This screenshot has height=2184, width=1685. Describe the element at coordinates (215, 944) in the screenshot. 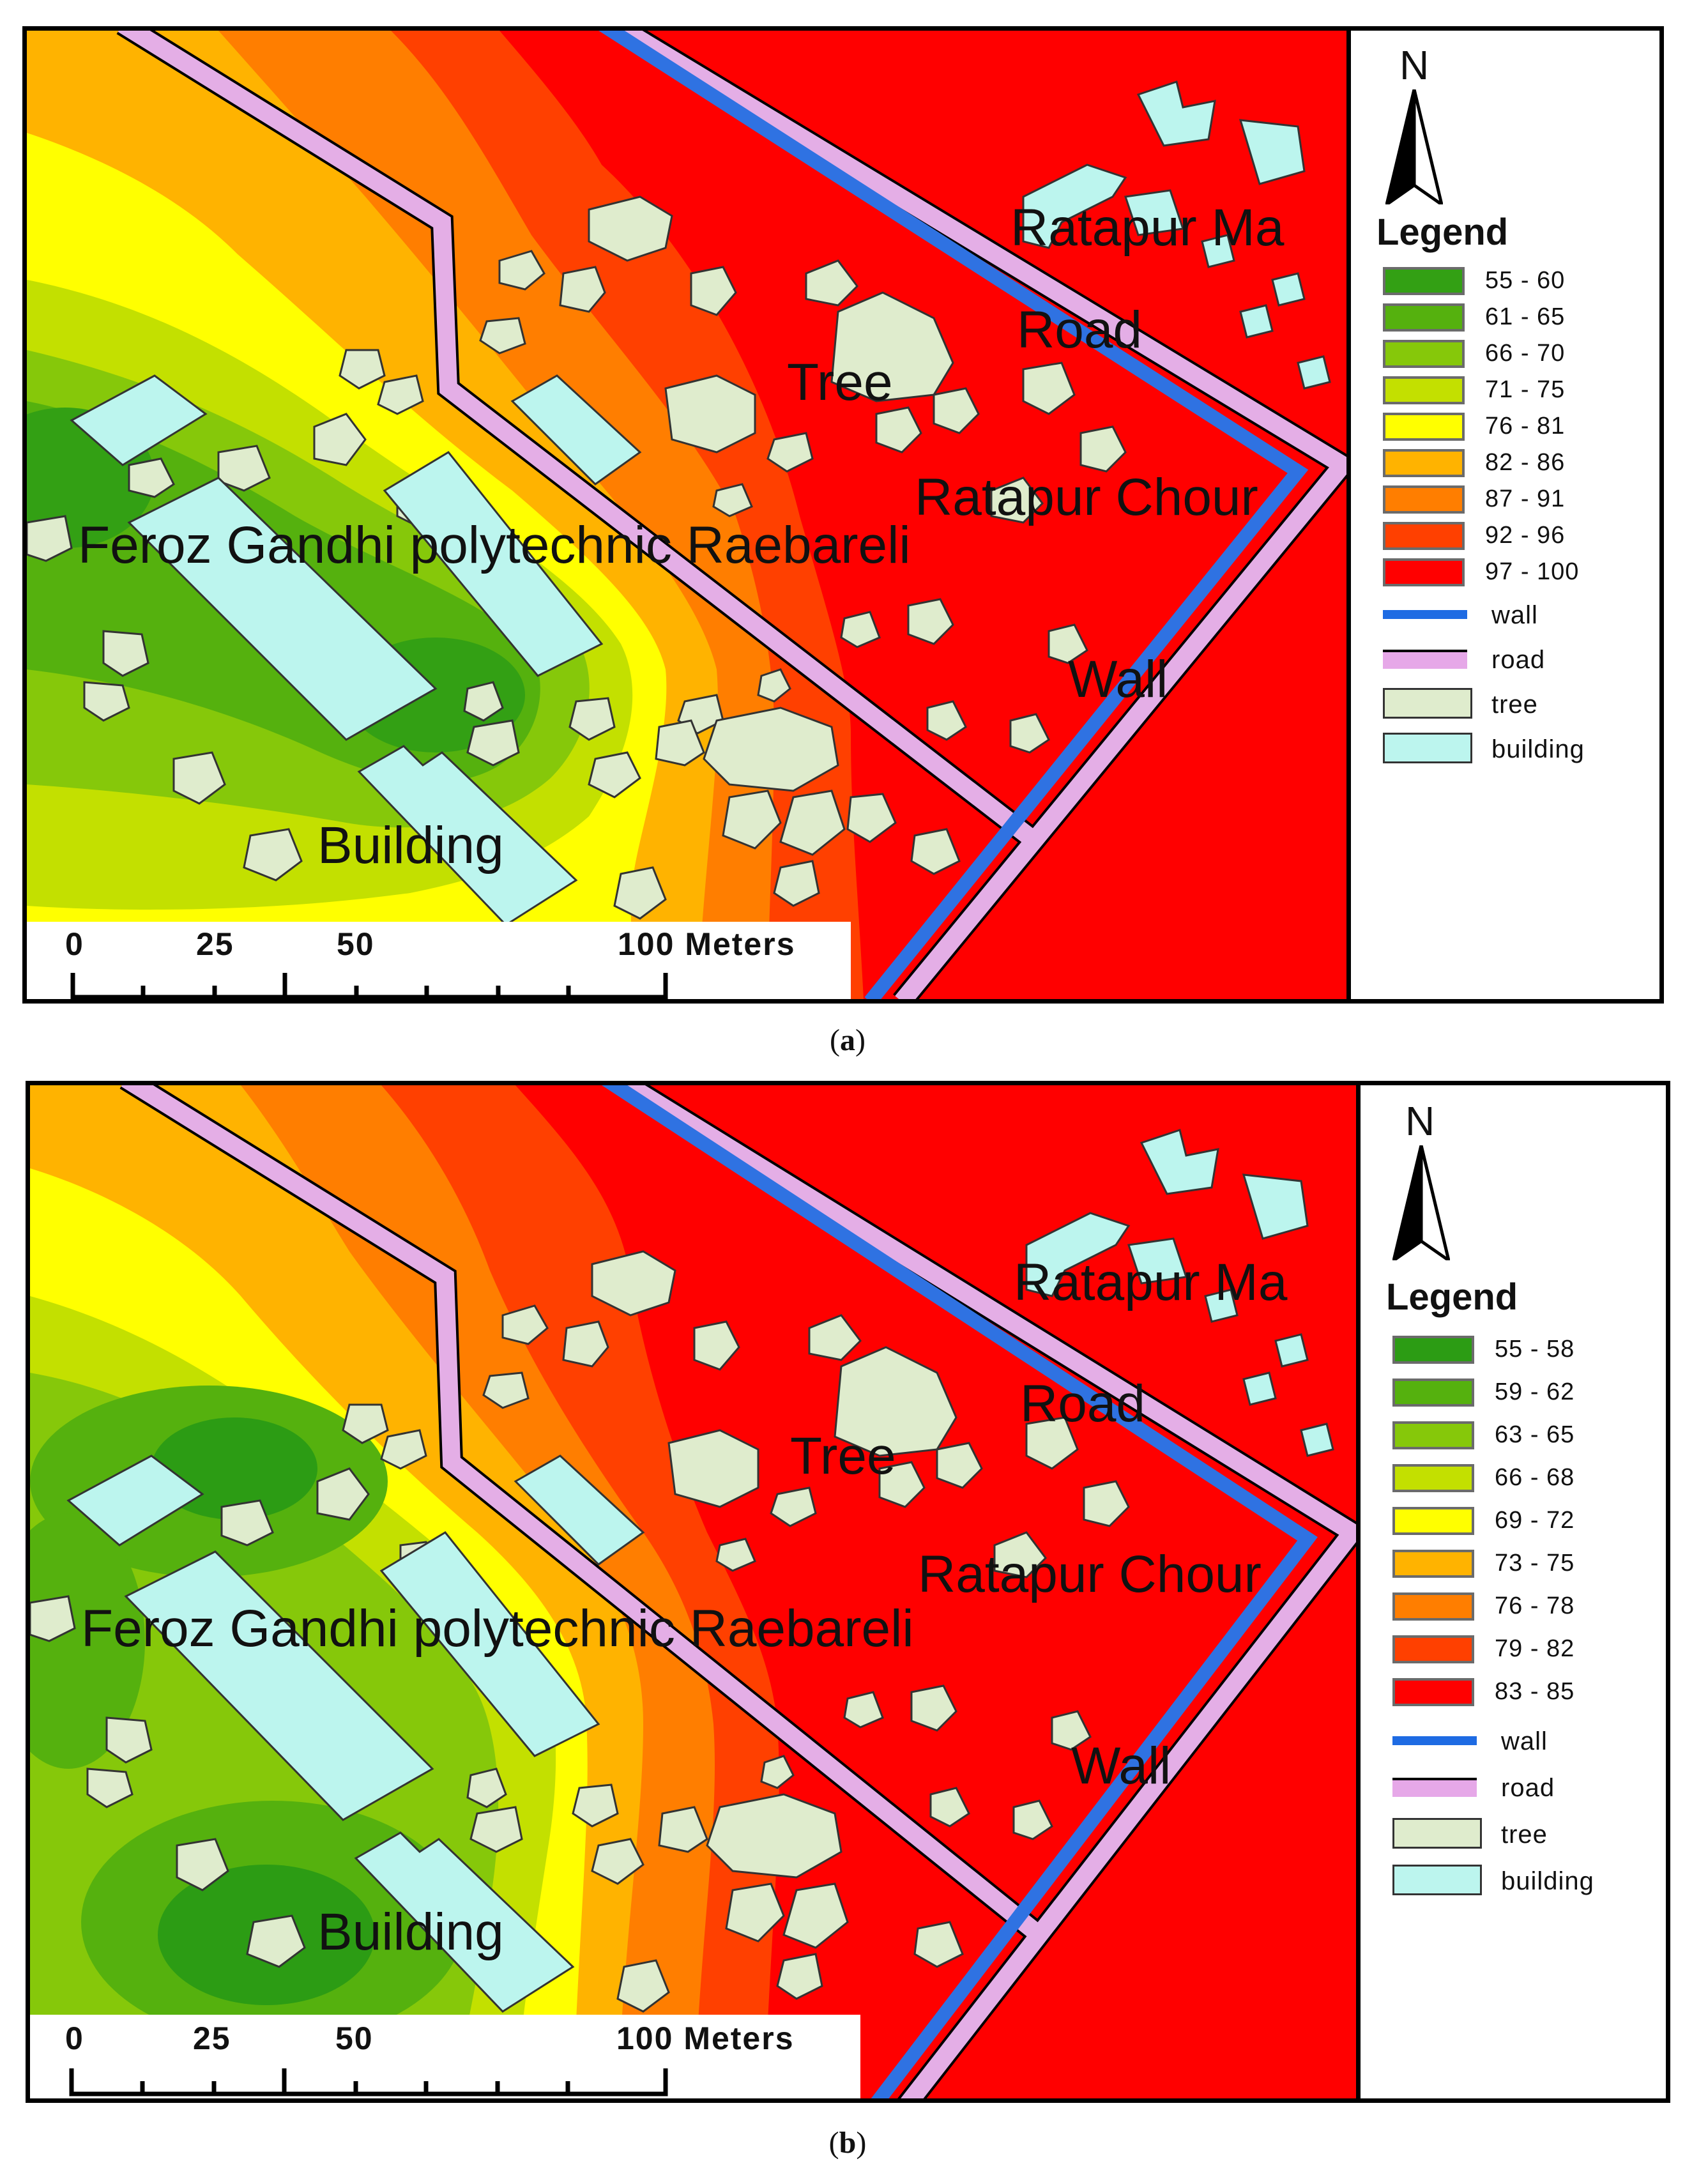

I see `scale-tick-label: 25` at that location.